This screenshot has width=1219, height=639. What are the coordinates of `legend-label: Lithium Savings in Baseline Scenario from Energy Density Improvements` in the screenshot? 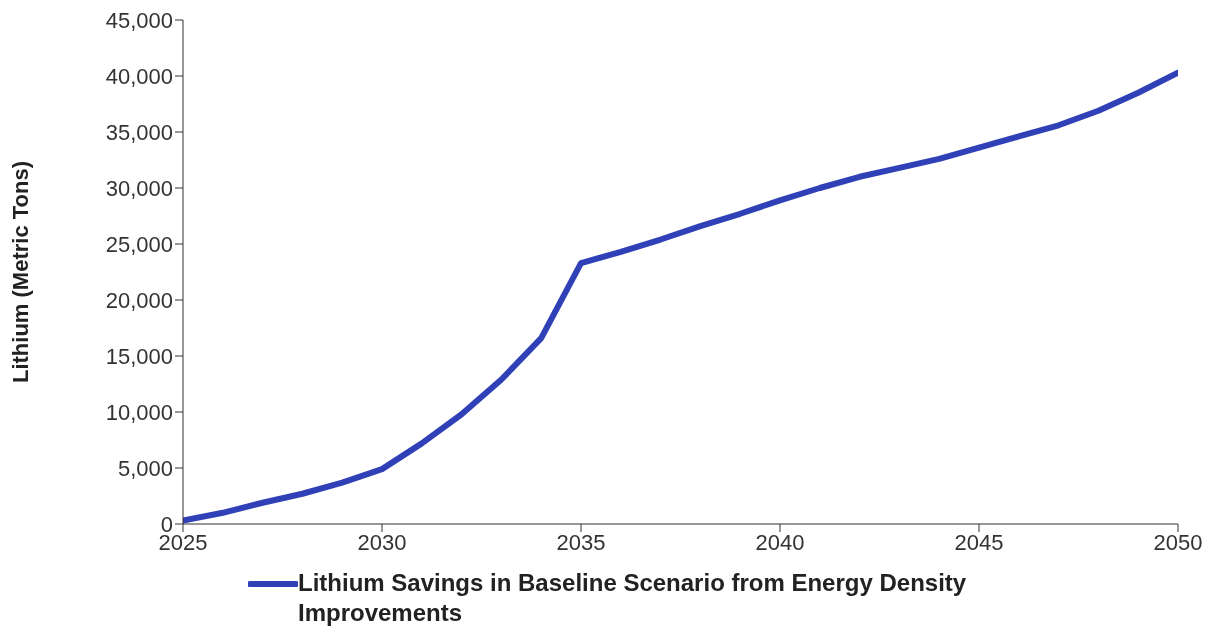 It's located at (633, 598).